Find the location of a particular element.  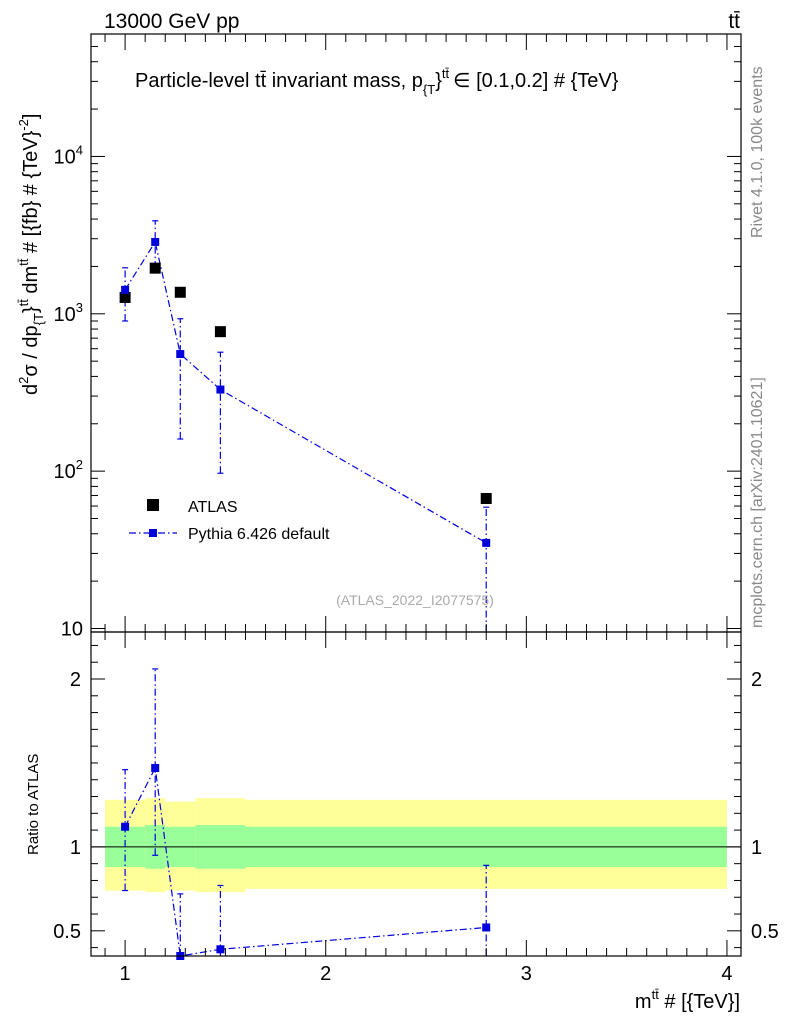

ratio-xtick-label: 2 is located at coordinates (325, 974).